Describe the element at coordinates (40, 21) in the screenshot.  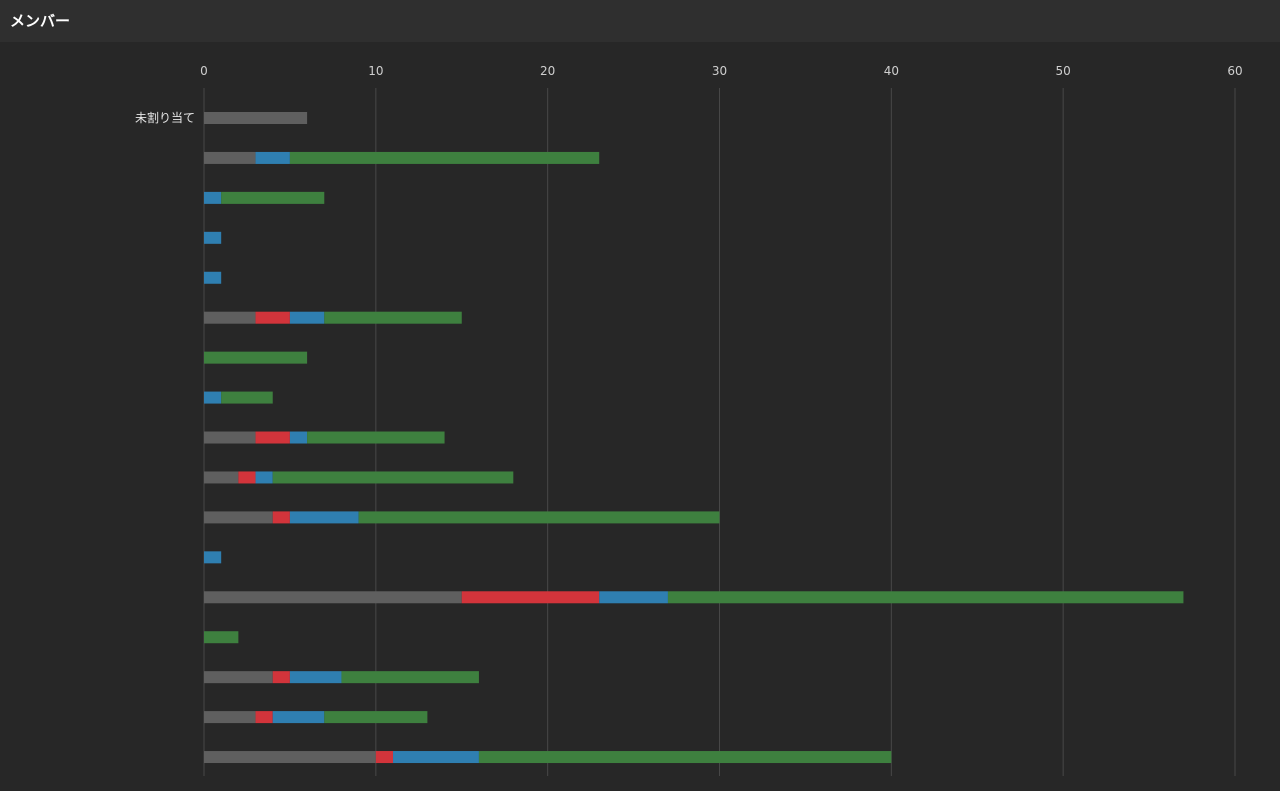
I see `panel-title: メンバー` at that location.